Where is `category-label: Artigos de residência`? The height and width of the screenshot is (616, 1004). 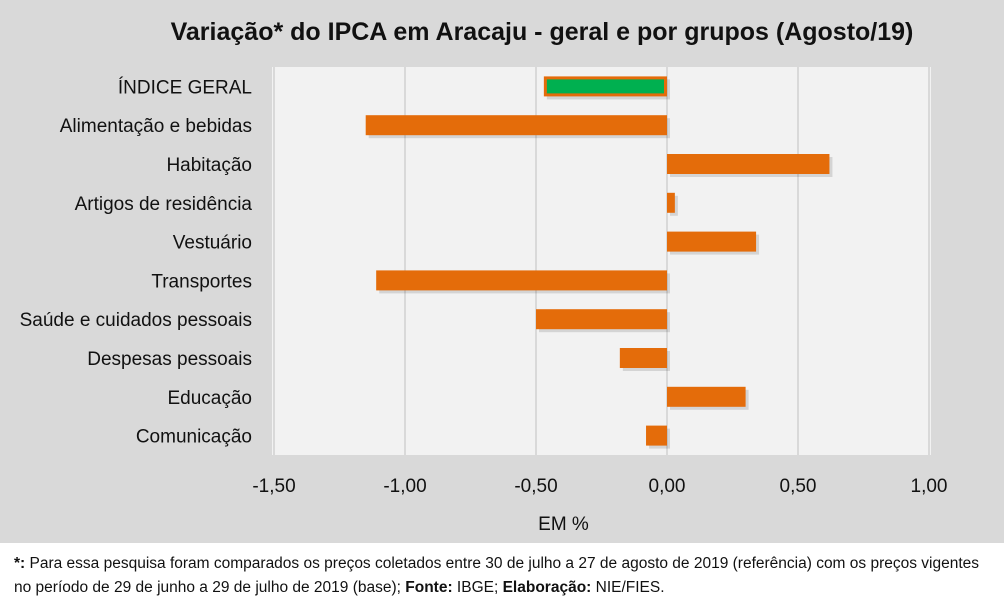
category-label: Artigos de residência is located at coordinates (164, 204).